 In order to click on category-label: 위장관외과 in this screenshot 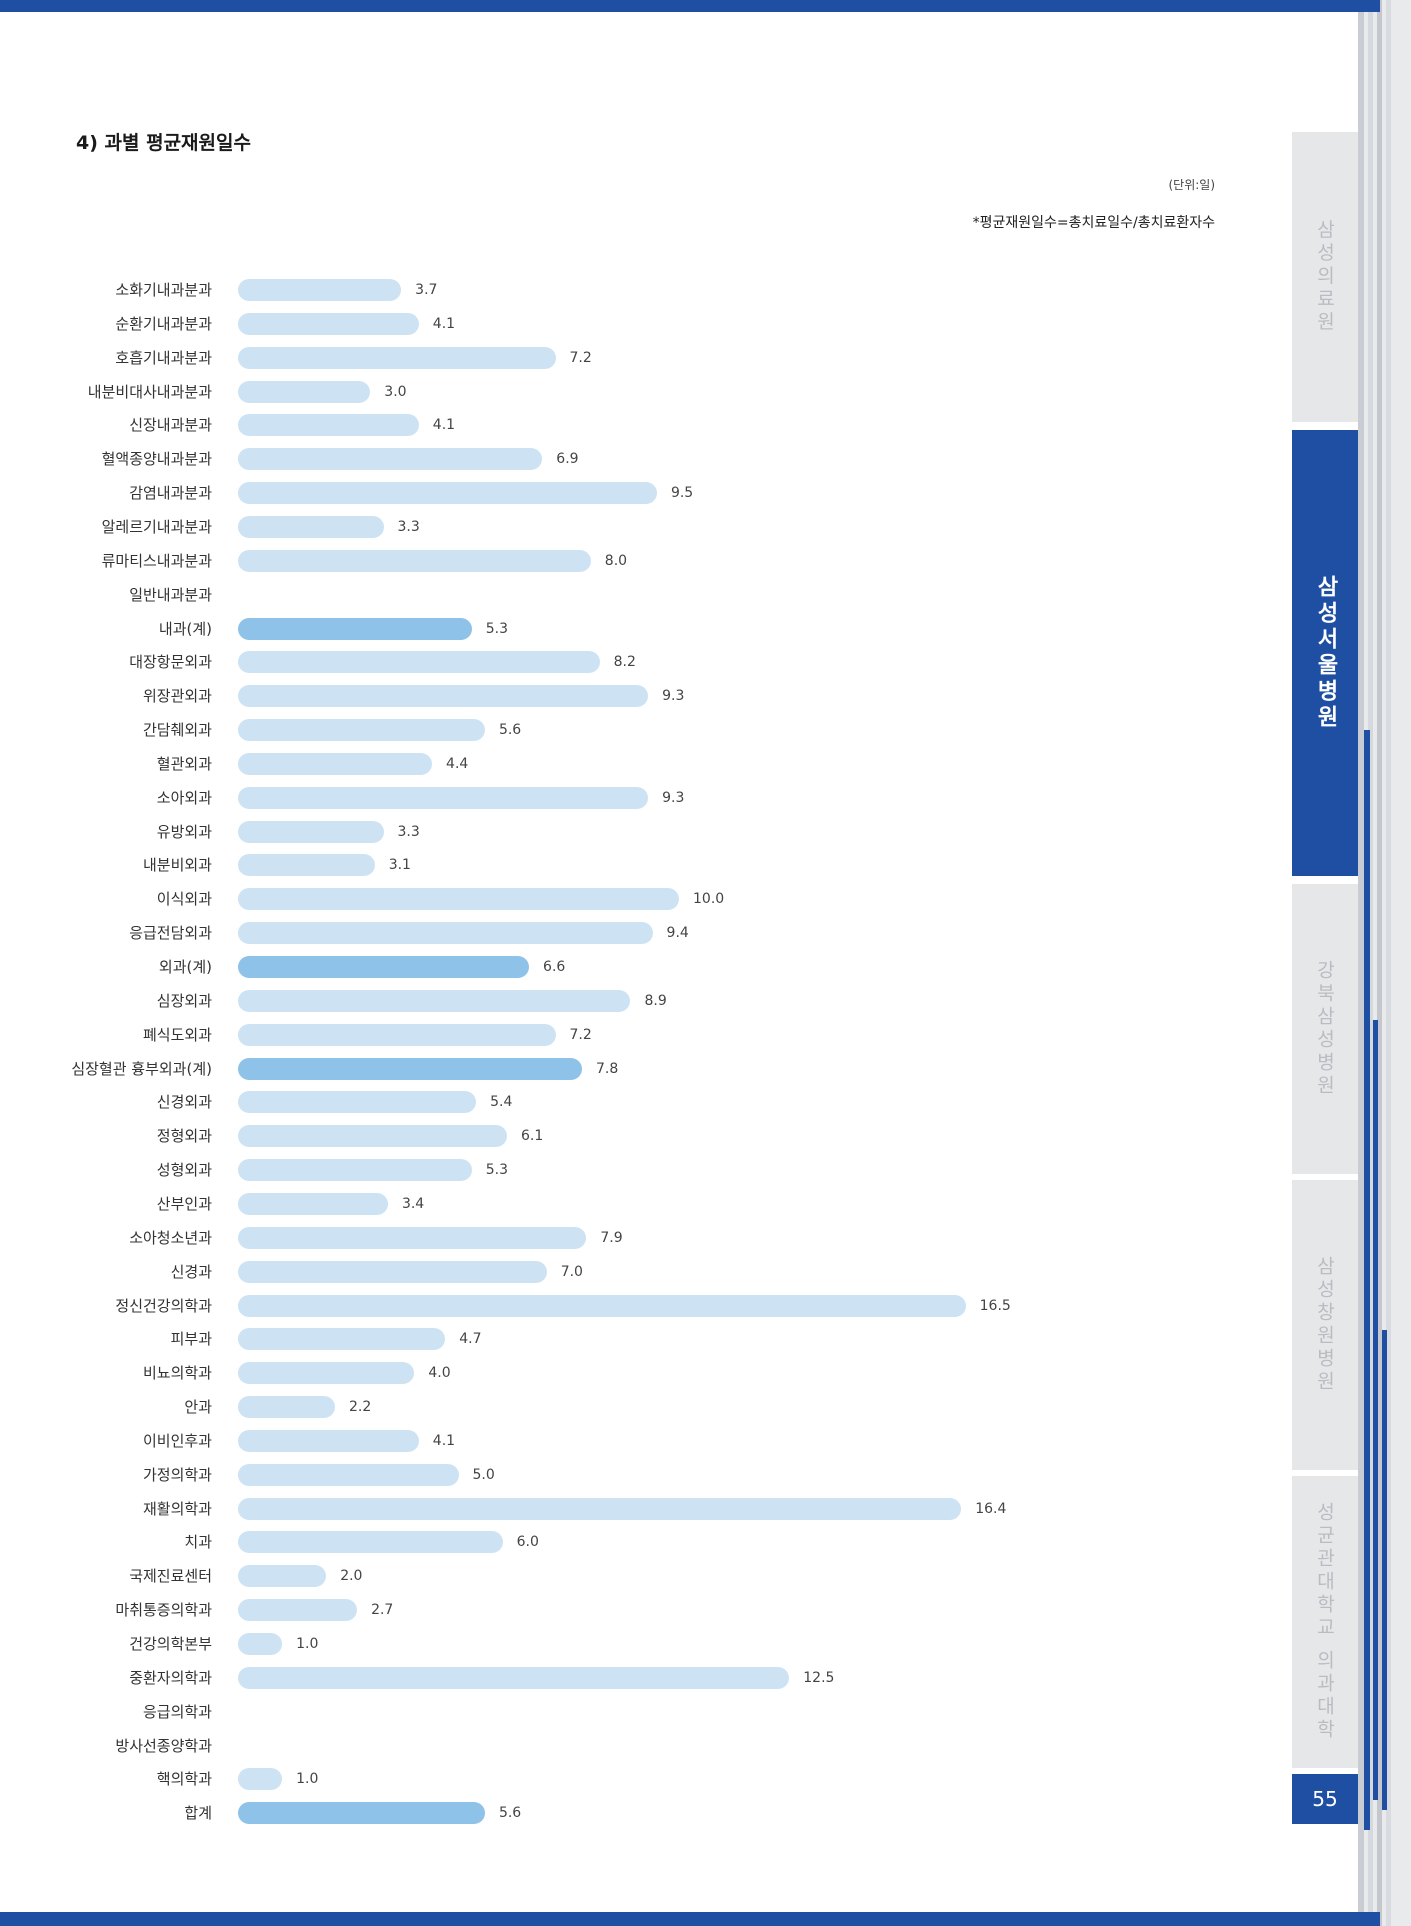, I will do `click(177, 696)`.